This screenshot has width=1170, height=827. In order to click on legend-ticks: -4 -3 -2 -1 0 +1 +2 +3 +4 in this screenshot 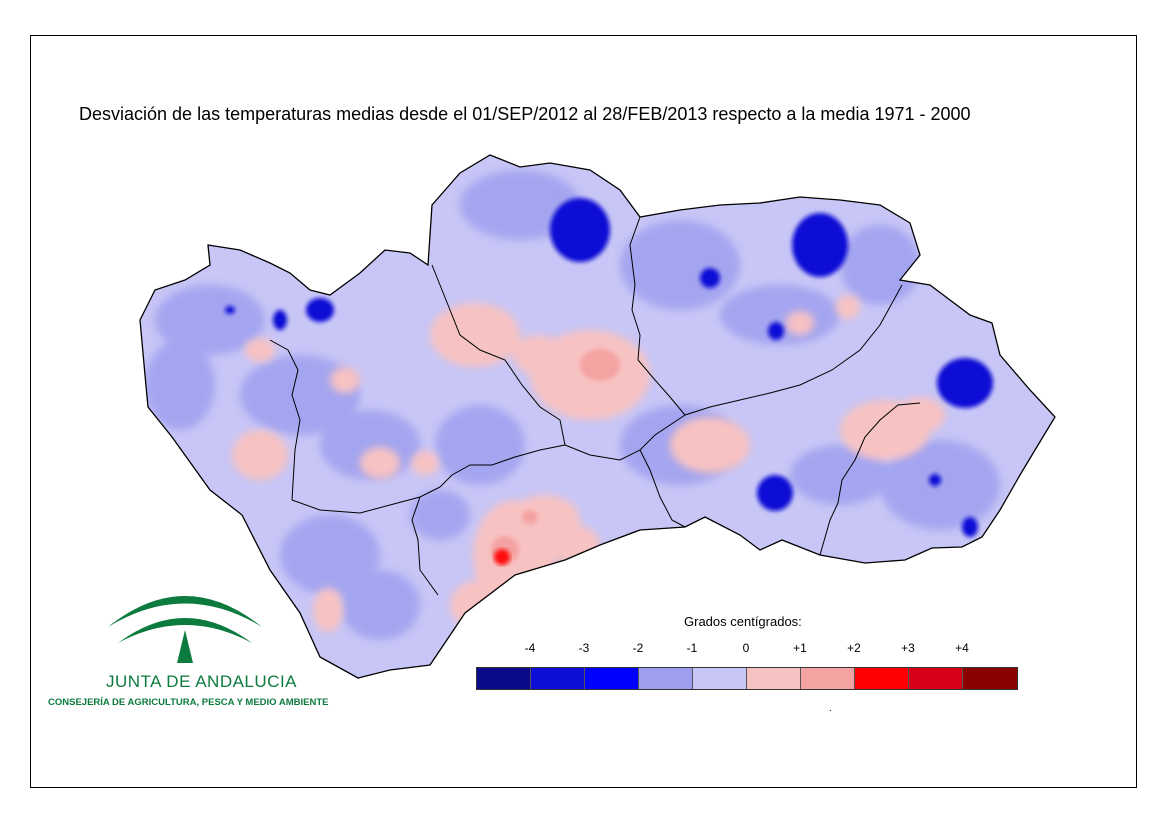, I will do `click(752, 649)`.